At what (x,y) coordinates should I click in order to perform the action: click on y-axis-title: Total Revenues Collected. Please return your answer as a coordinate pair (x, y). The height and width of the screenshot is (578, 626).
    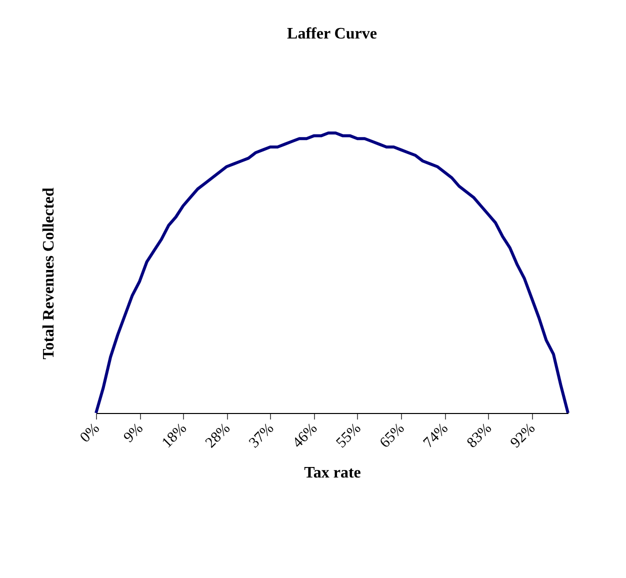
    Looking at the image, I should click on (49, 273).